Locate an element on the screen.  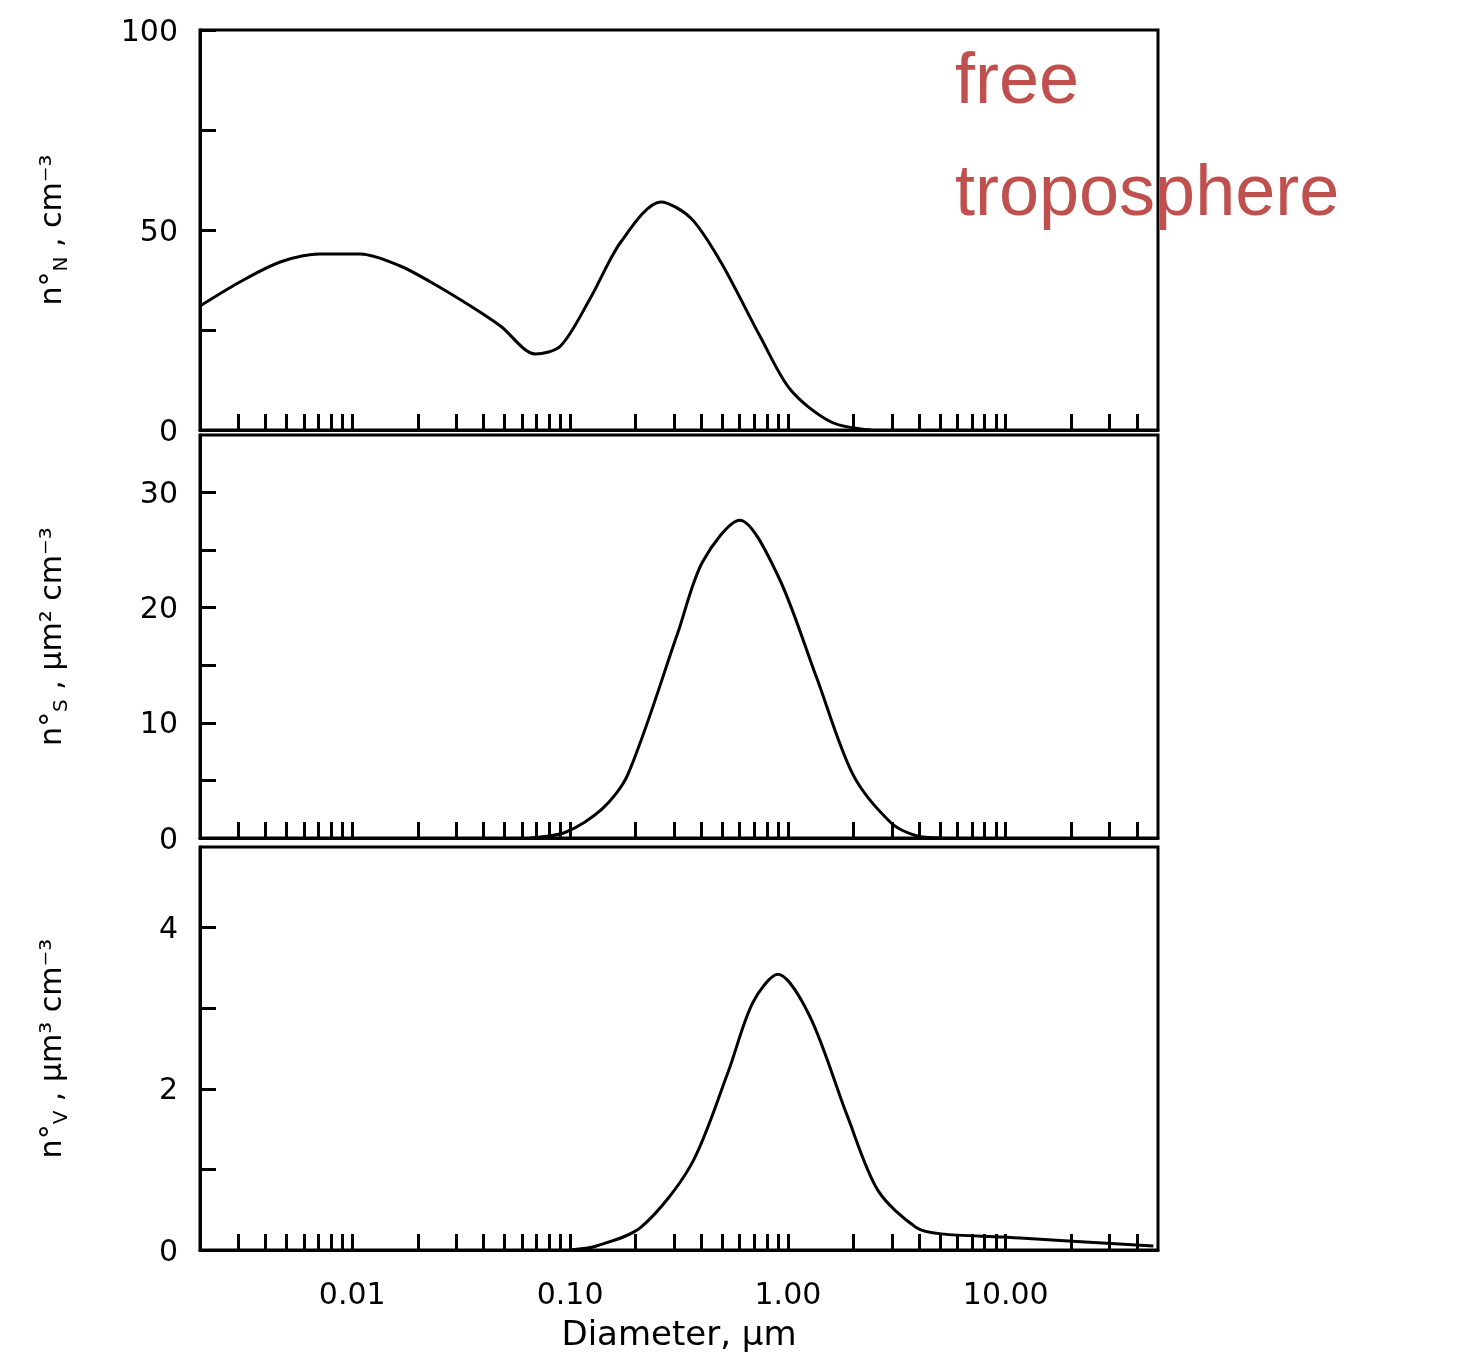
x-axis-title: Diameter, µm is located at coordinates (679, 1333).